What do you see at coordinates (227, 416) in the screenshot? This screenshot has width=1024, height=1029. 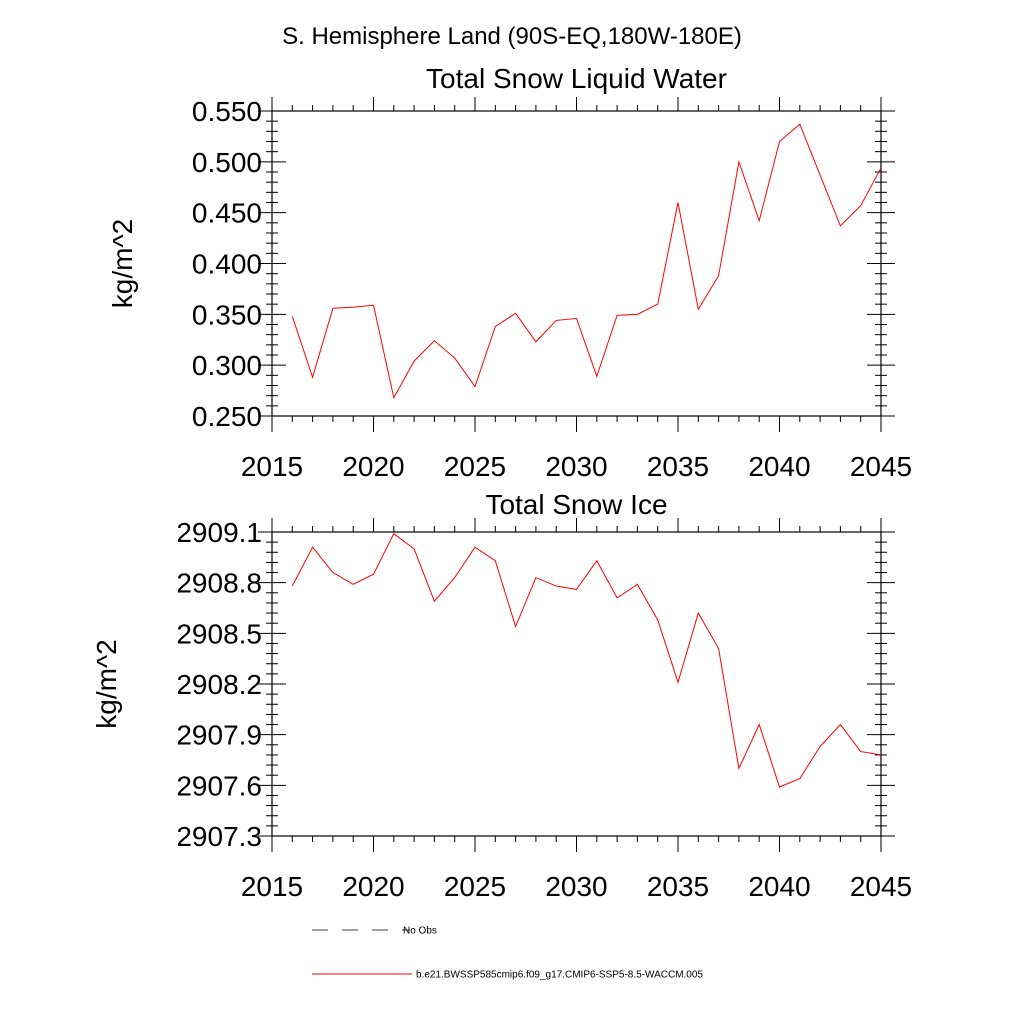 I see `y-tick-label: 0.250` at bounding box center [227, 416].